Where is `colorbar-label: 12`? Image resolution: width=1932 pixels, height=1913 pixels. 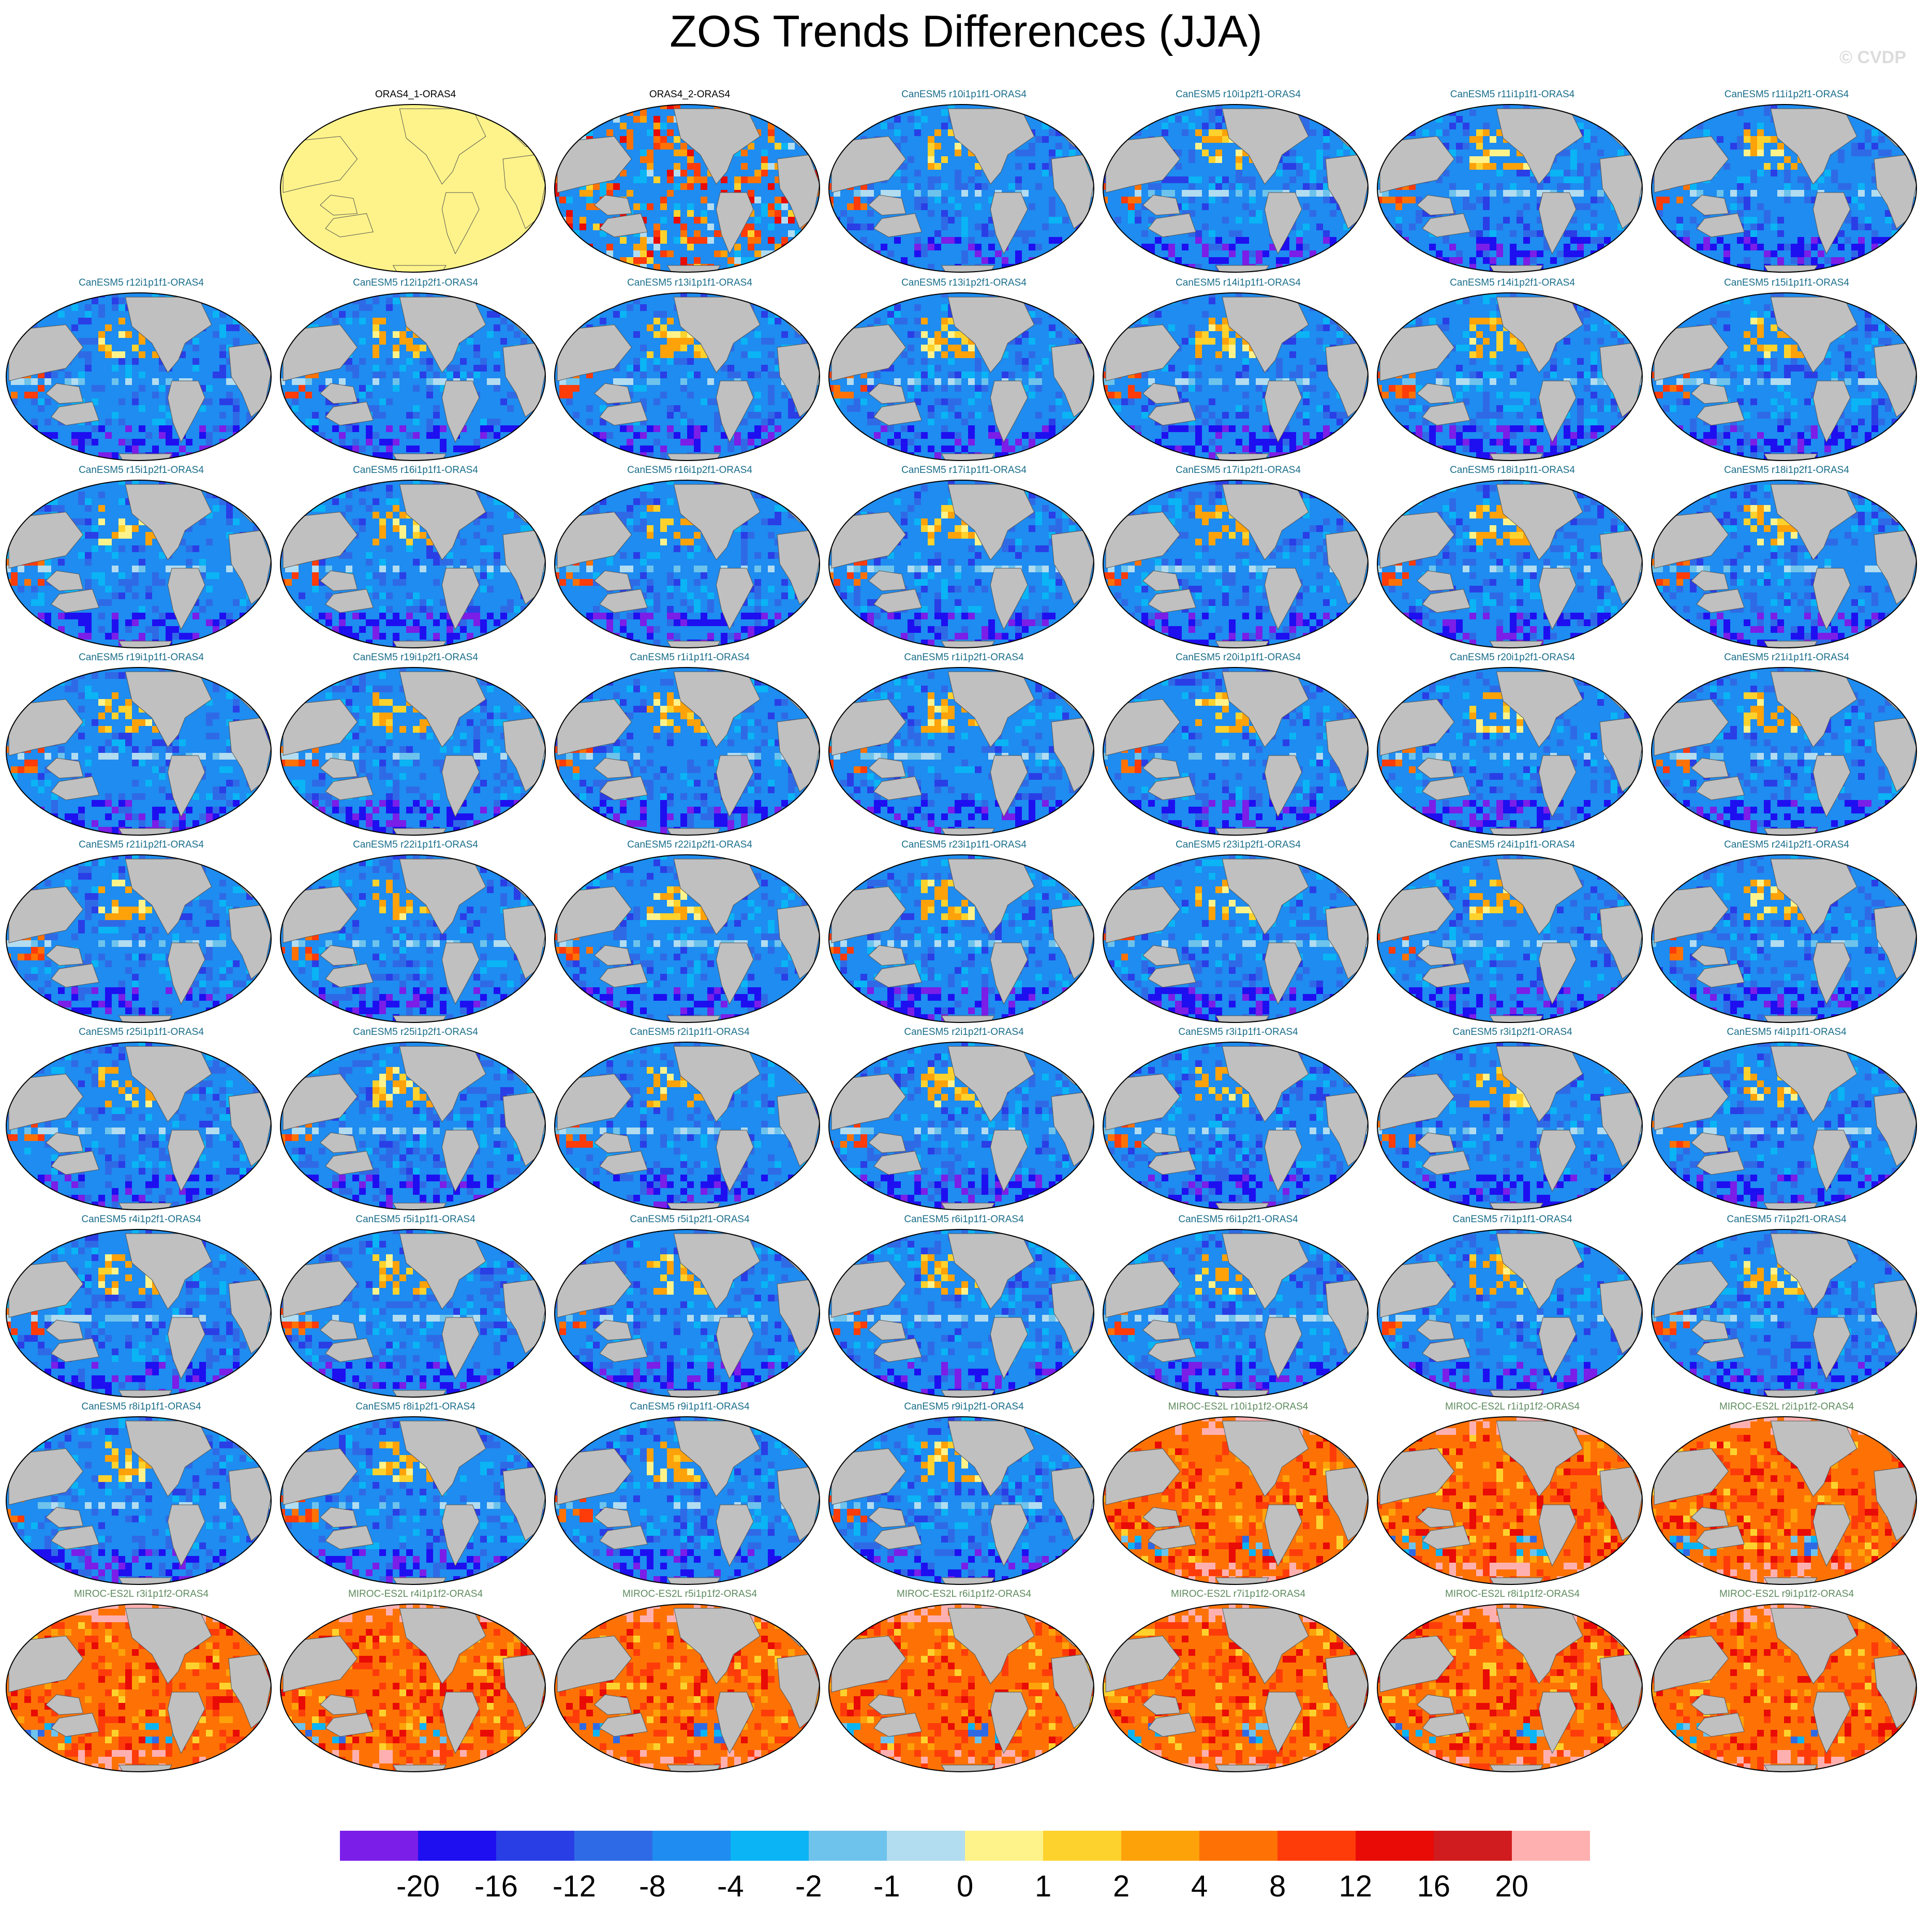
colorbar-label: 12 is located at coordinates (1356, 1887).